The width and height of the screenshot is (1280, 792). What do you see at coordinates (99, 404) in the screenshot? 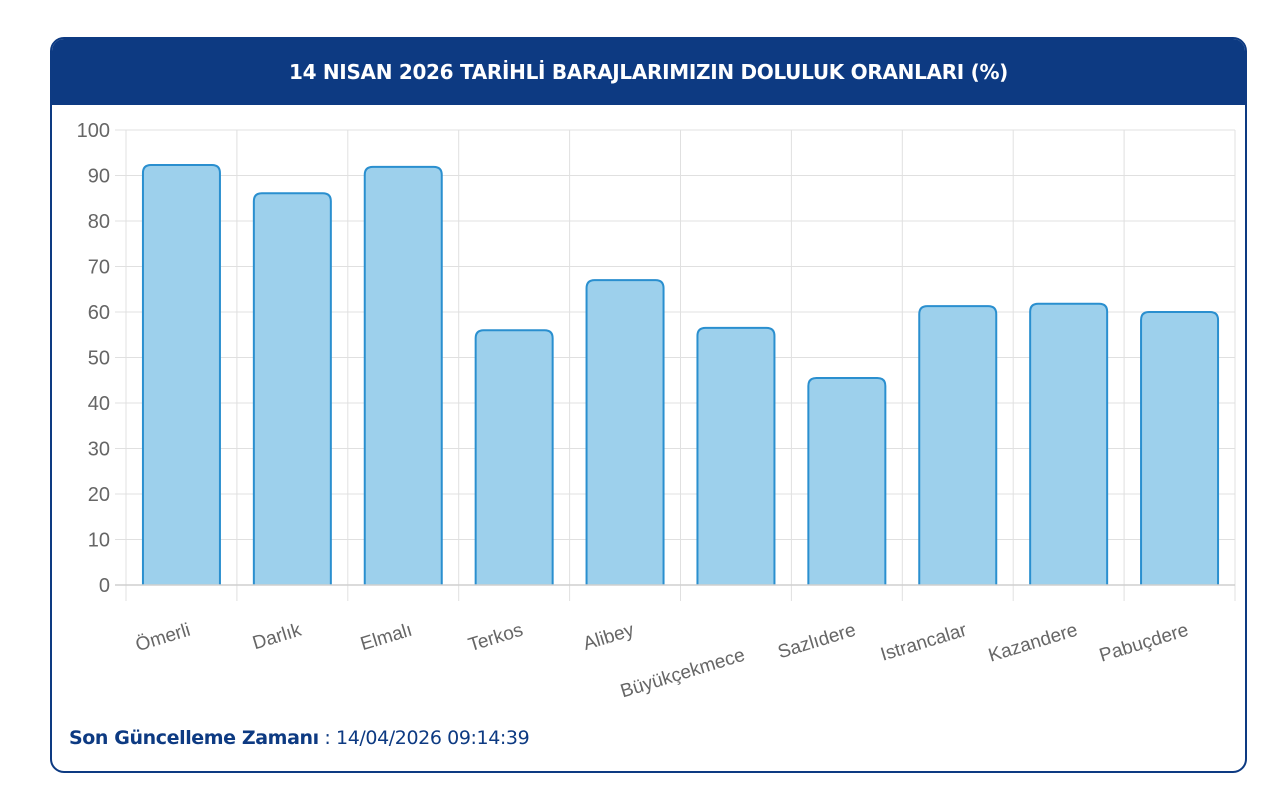
I see `y-tick-label: 40` at bounding box center [99, 404].